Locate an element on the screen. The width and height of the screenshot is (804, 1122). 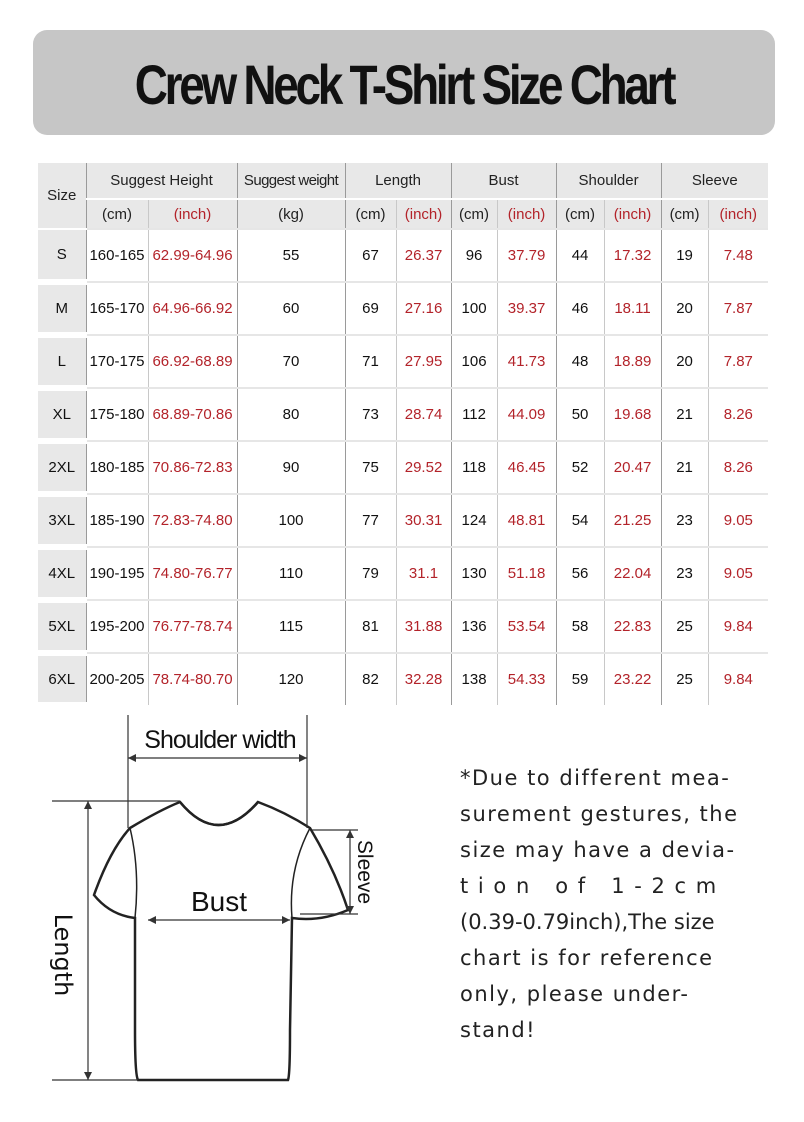
cell-height-inch: 70.86-72.83 is located at coordinates (192, 467).